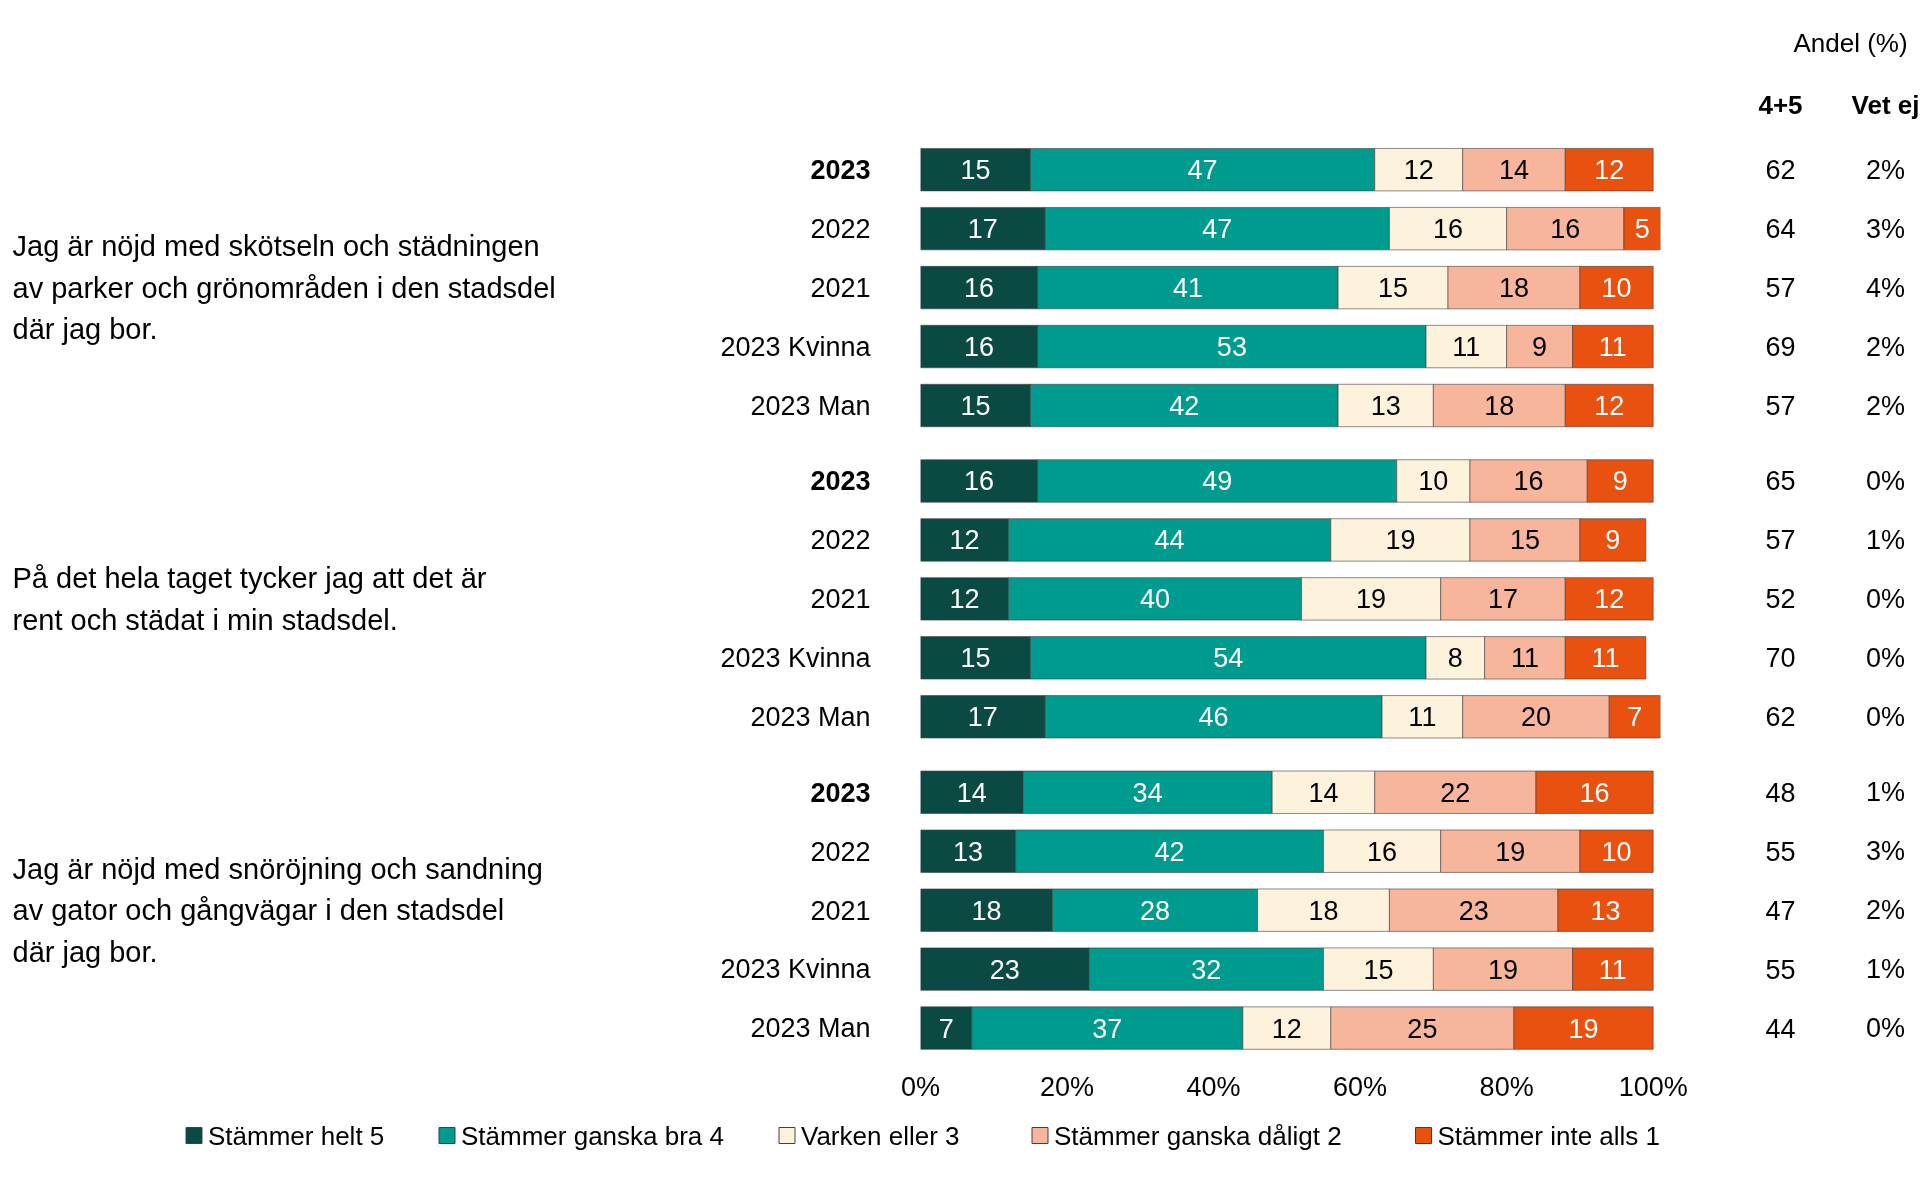 The width and height of the screenshot is (1926, 1178). I want to click on data-label: 22, so click(1455, 792).